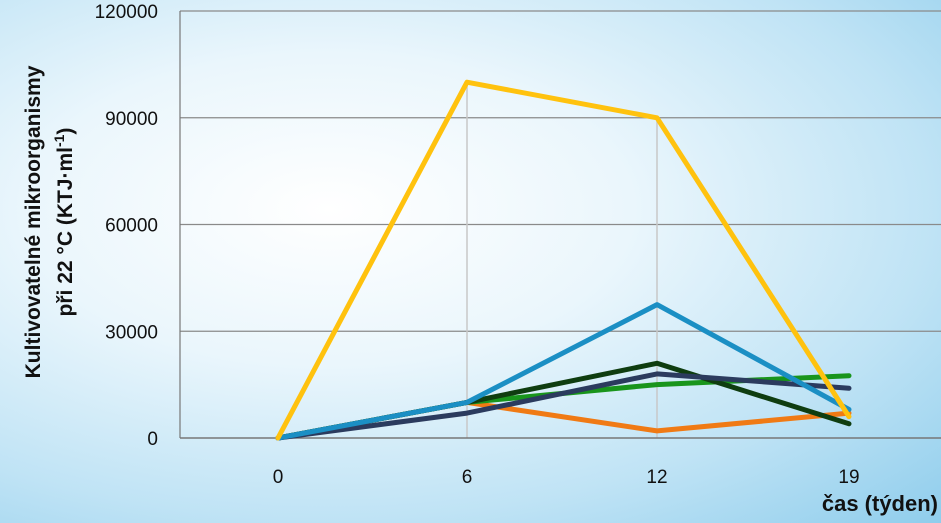  What do you see at coordinates (848, 477) in the screenshot?
I see `x-tick-label: 19` at bounding box center [848, 477].